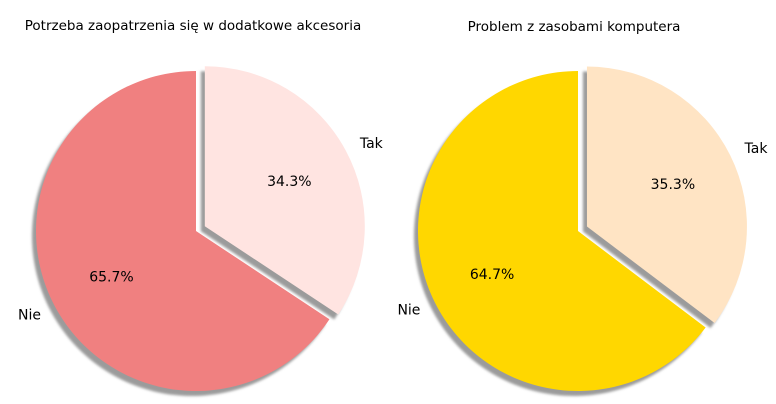 The height and width of the screenshot is (404, 776). I want to click on slice-percent-tak: 34.3%, so click(289, 182).